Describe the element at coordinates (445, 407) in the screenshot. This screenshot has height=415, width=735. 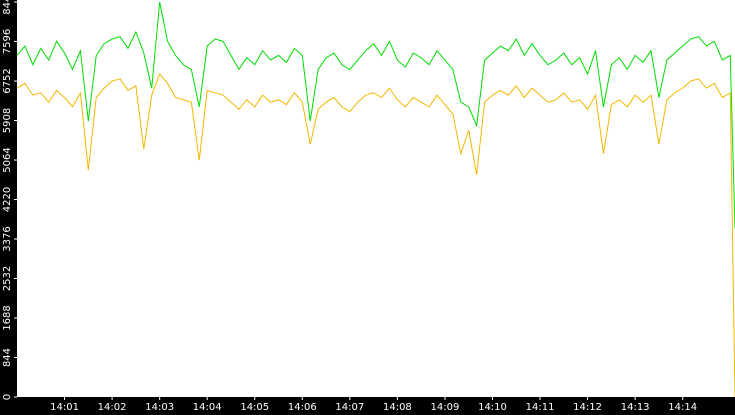
I see `x-tick-label: 14:09` at that location.